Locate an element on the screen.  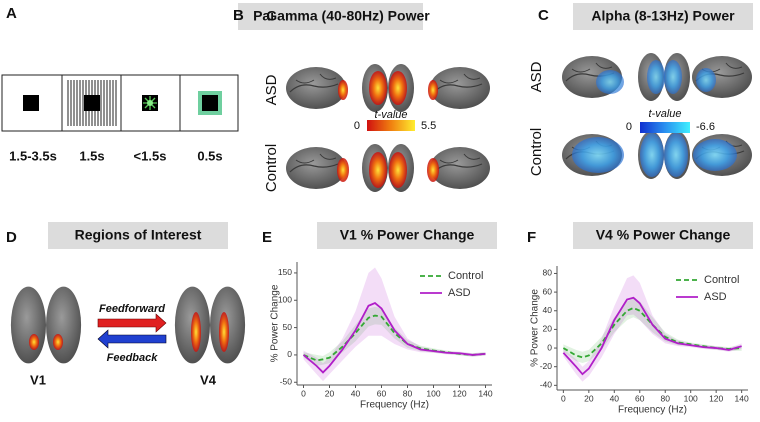
timing: 1.5-3.5s is located at coordinates (33, 155).